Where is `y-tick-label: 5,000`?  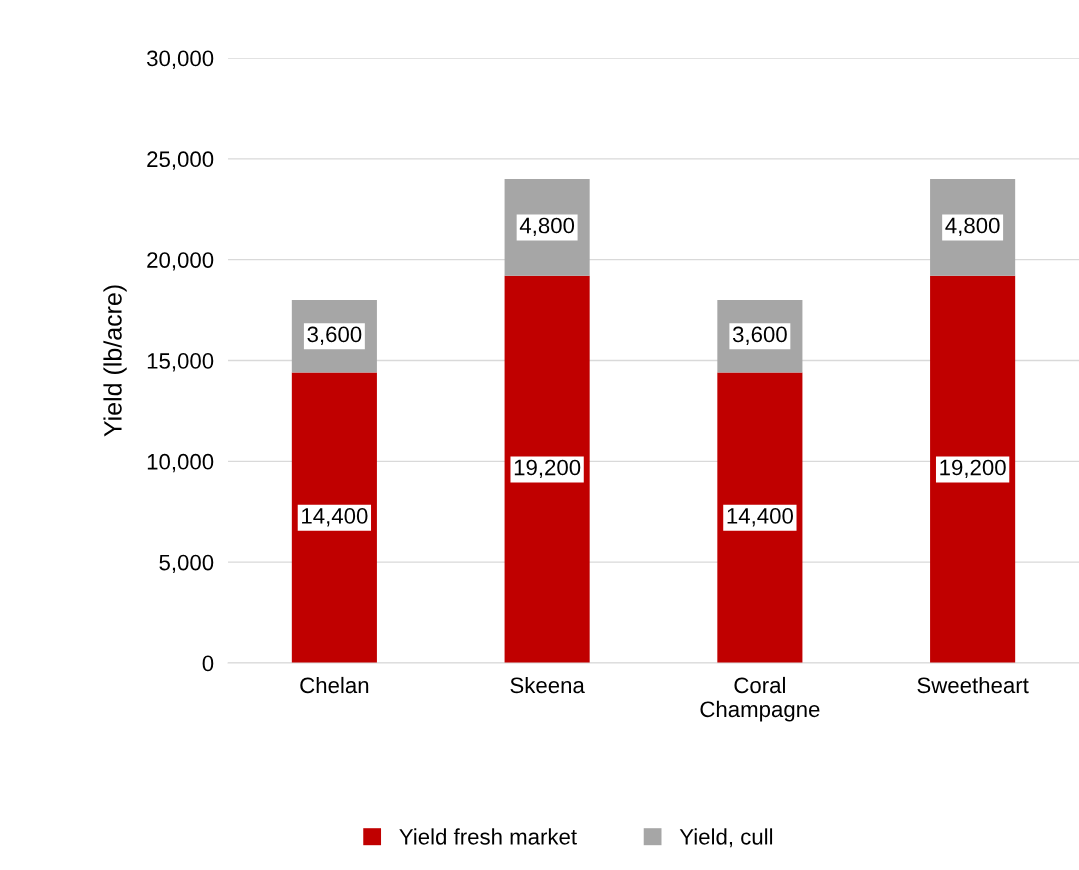
y-tick-label: 5,000 is located at coordinates (186, 564).